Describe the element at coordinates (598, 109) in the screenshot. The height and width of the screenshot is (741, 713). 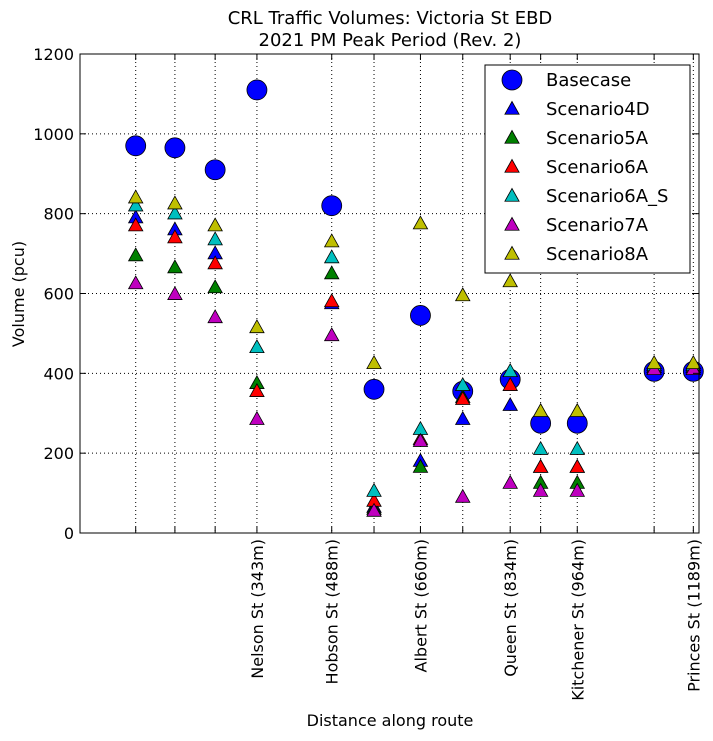
I see `legend-label: Scenario4D` at that location.